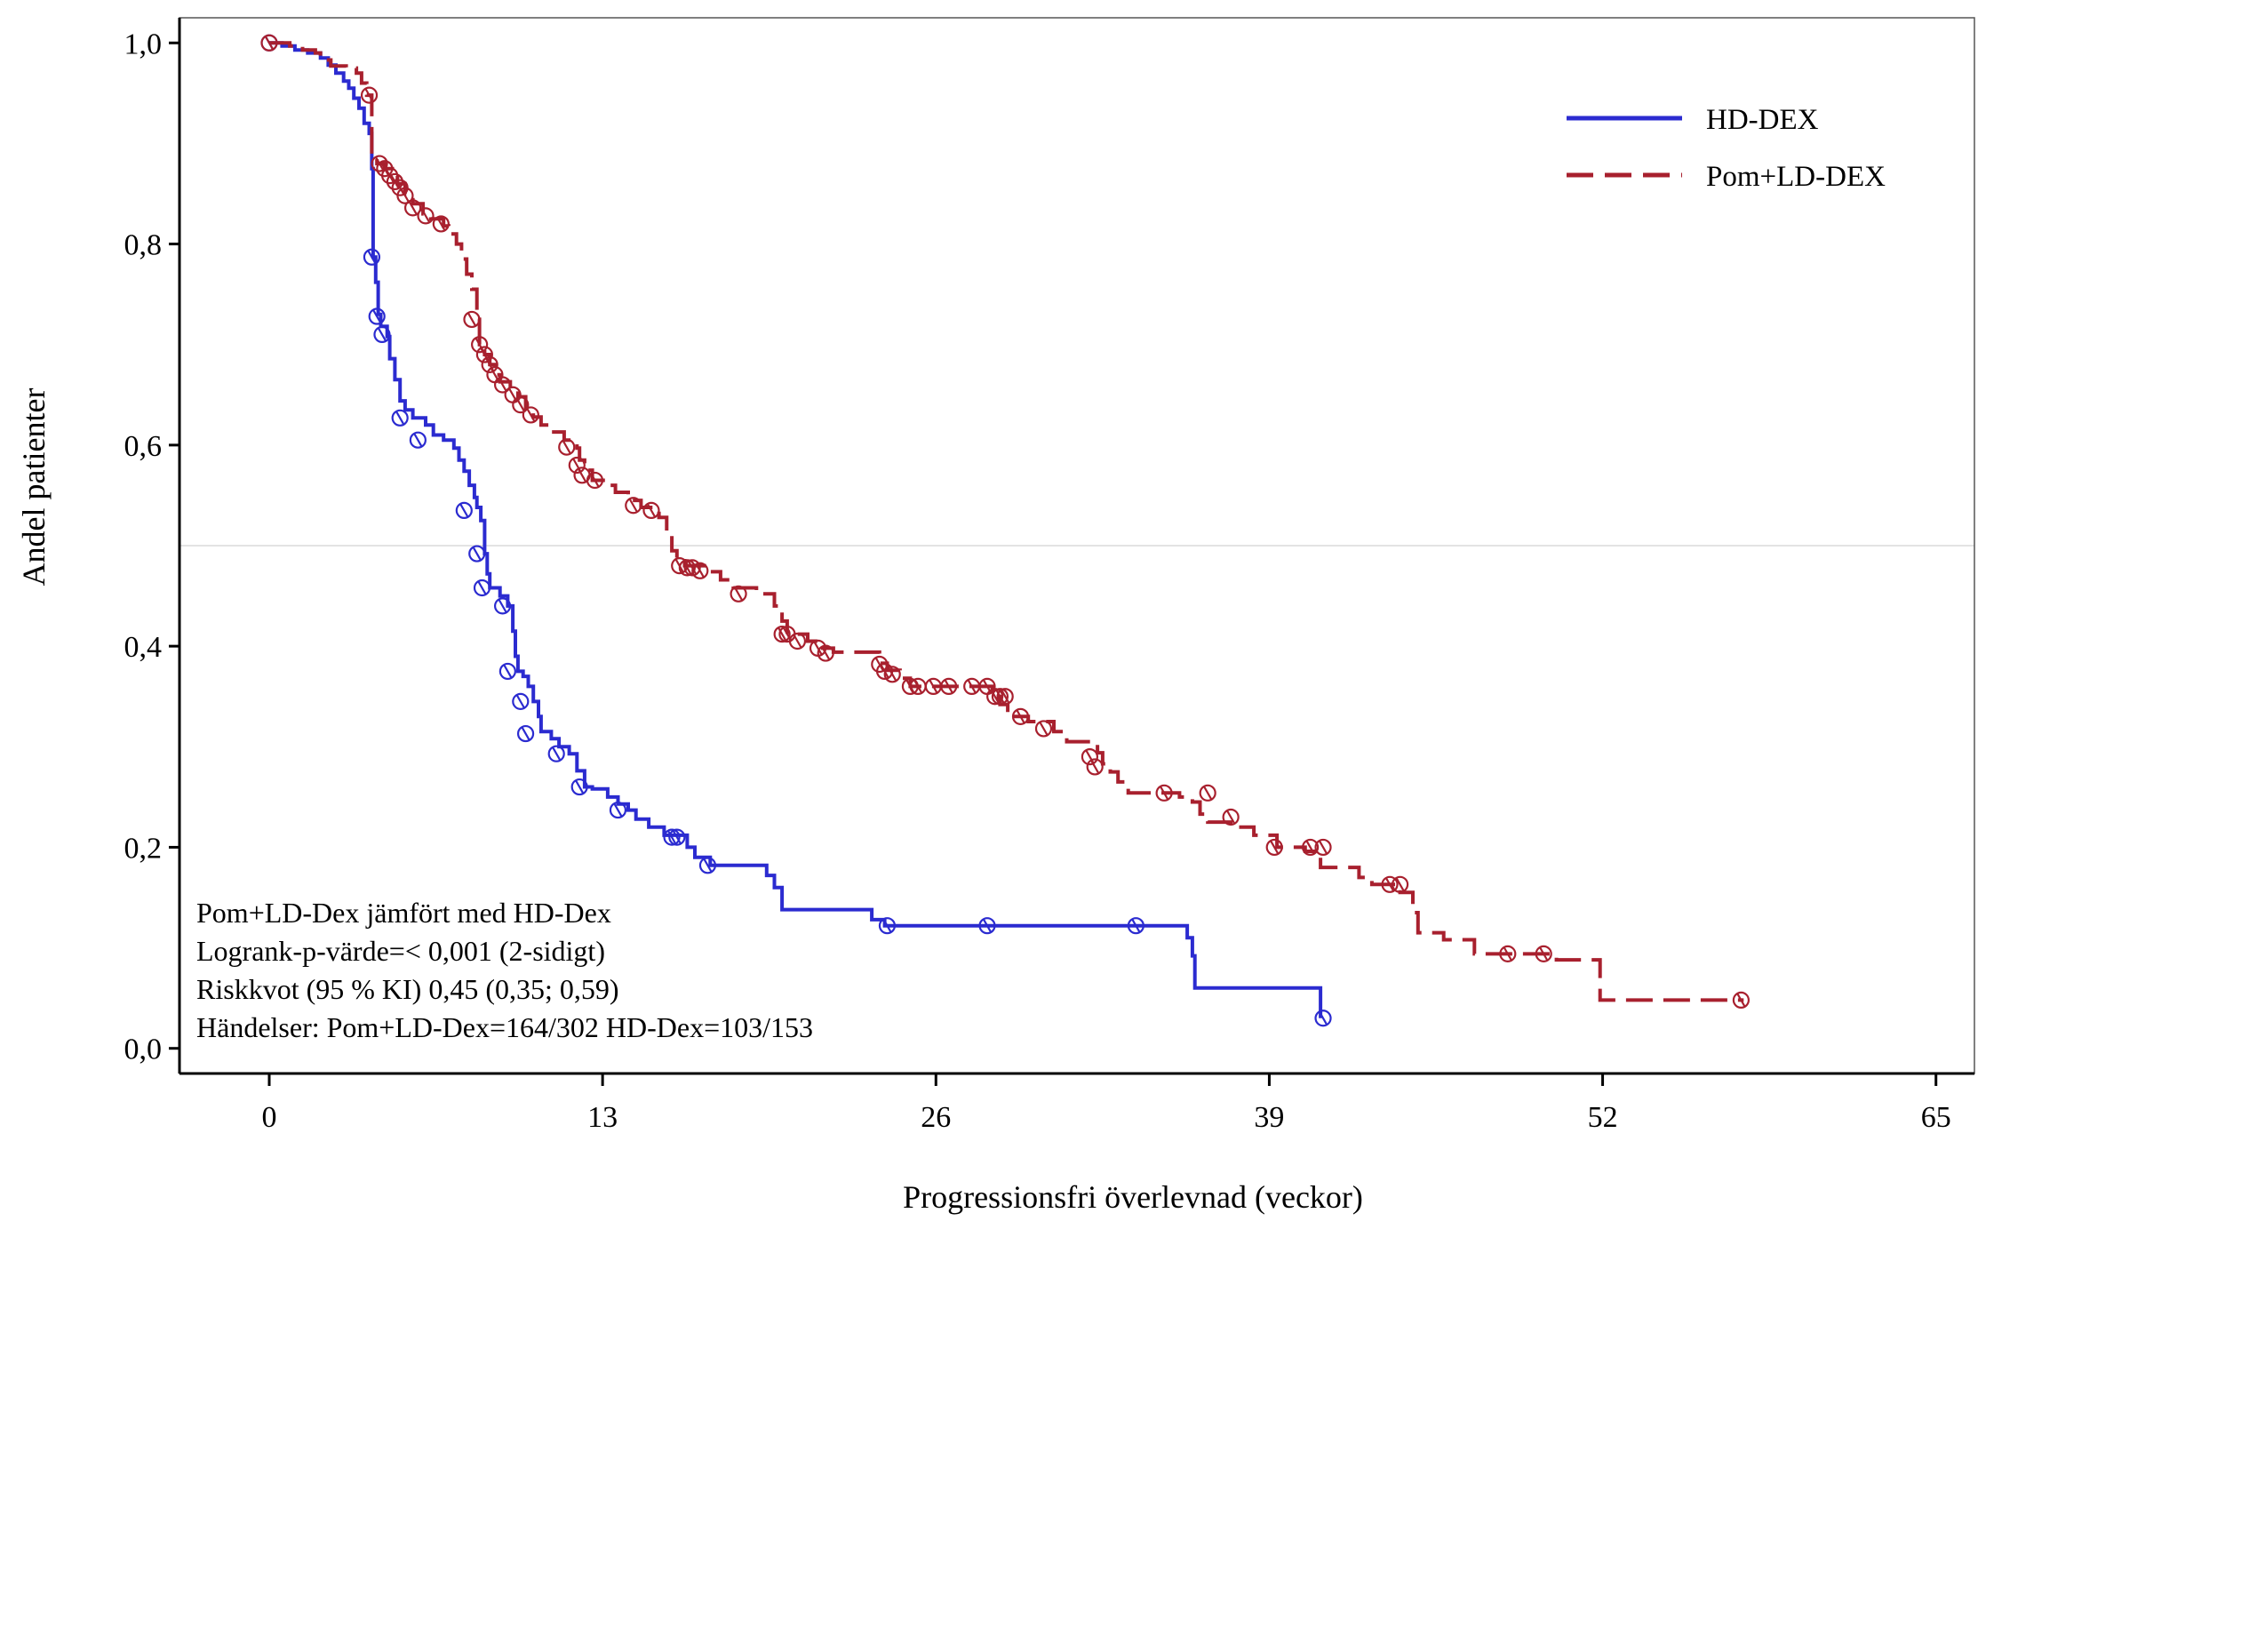  I want to click on stats-line-2: Logrank-p-värde=< 0,001 (2-sidigt), so click(401, 951).